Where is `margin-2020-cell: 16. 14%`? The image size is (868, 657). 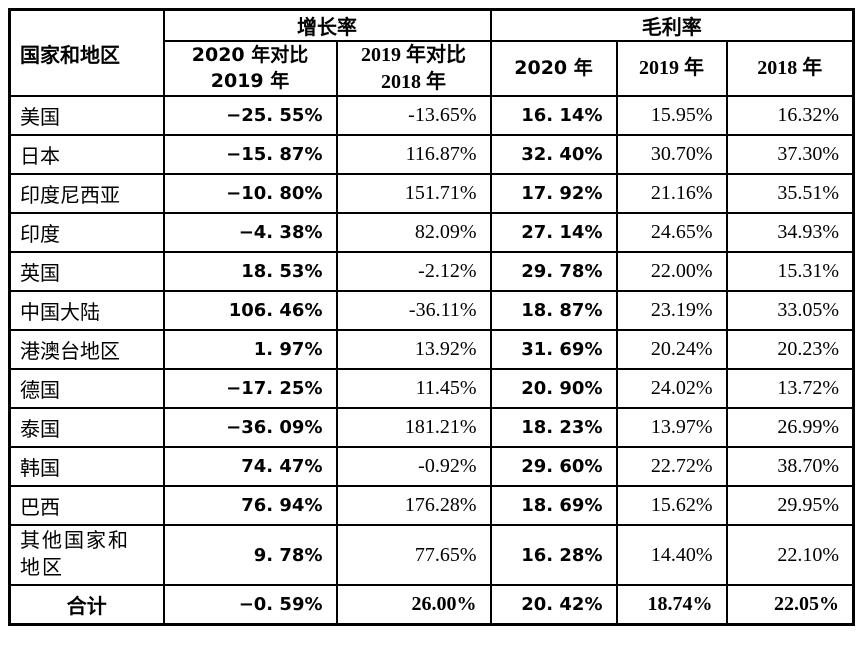 margin-2020-cell: 16. 14% is located at coordinates (553, 115).